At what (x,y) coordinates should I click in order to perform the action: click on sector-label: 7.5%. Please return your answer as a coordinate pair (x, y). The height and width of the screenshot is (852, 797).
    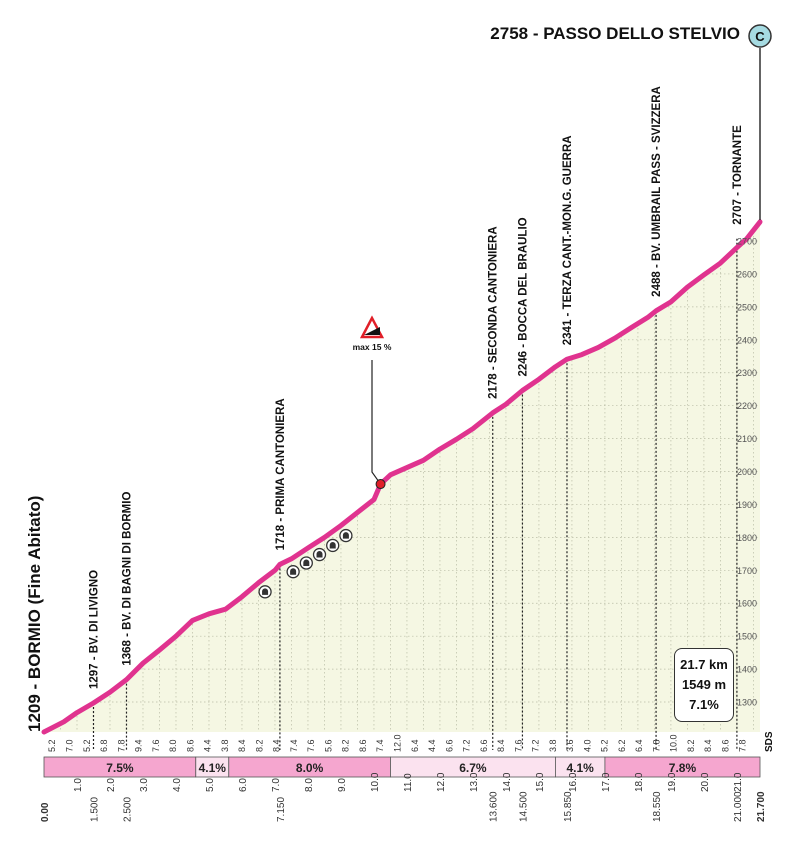
    Looking at the image, I should click on (120, 768).